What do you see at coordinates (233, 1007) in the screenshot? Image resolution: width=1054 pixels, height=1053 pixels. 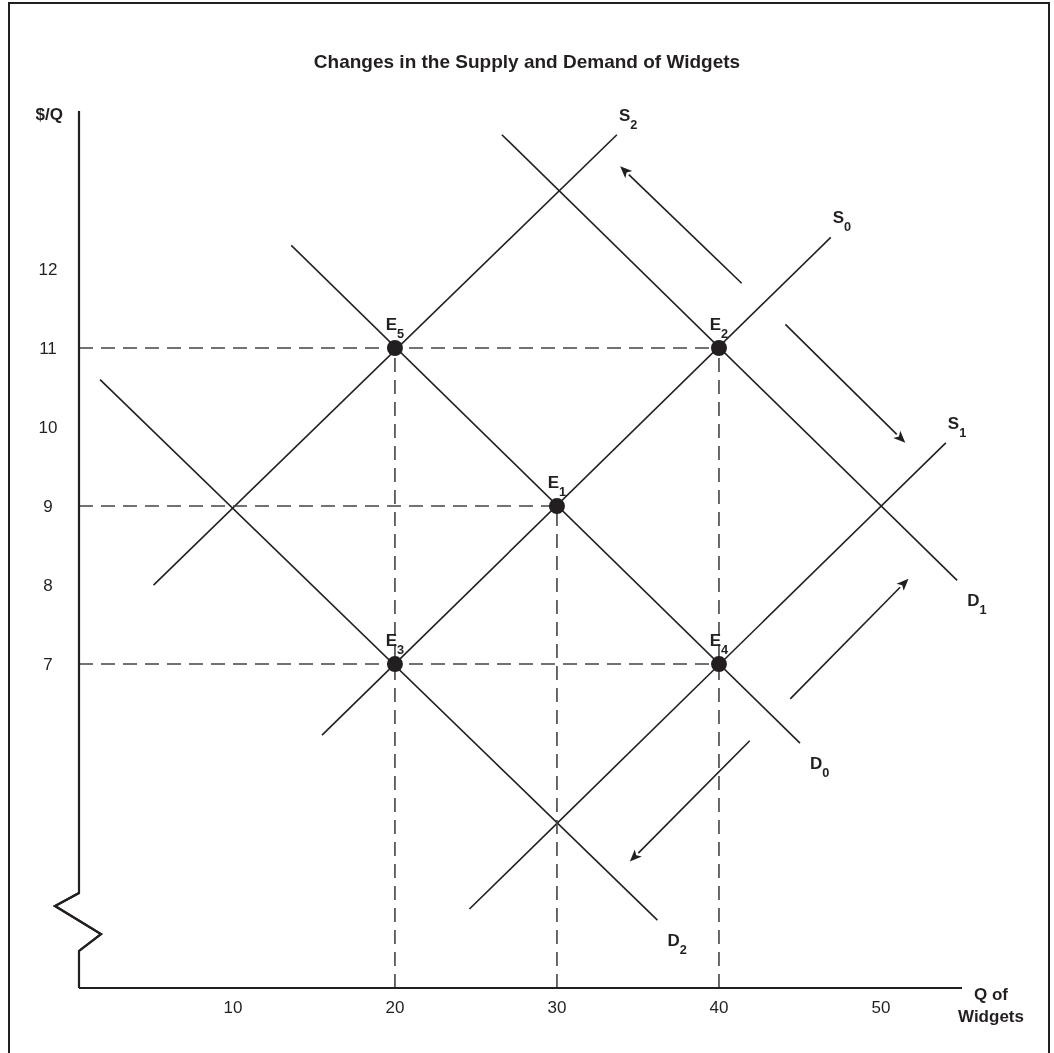 I see `x-tick-label: 10` at bounding box center [233, 1007].